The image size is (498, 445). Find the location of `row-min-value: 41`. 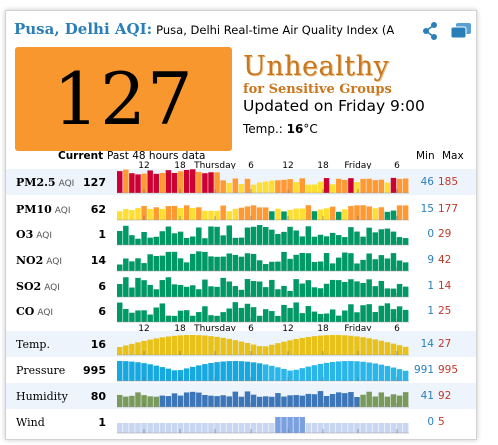

row-min-value: 41 is located at coordinates (427, 396).